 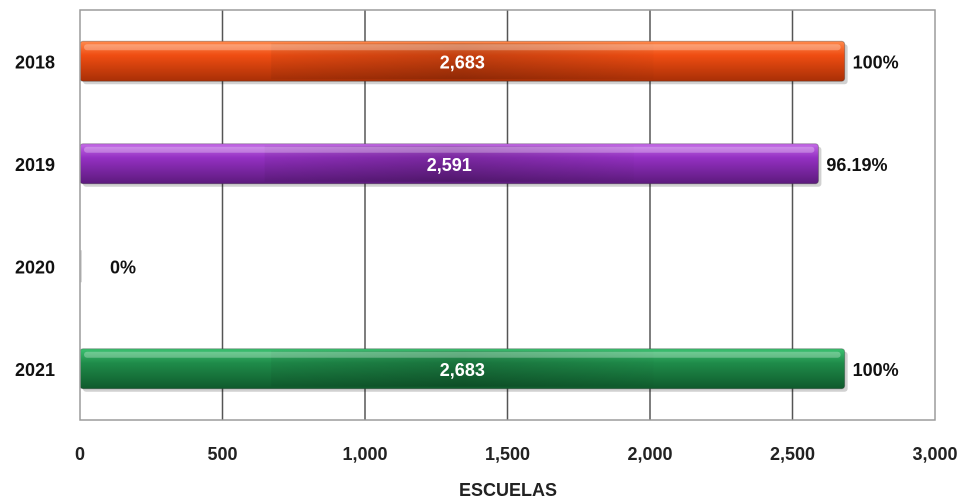 What do you see at coordinates (856, 165) in the screenshot?
I see `bar-percent-label: 96.19%` at bounding box center [856, 165].